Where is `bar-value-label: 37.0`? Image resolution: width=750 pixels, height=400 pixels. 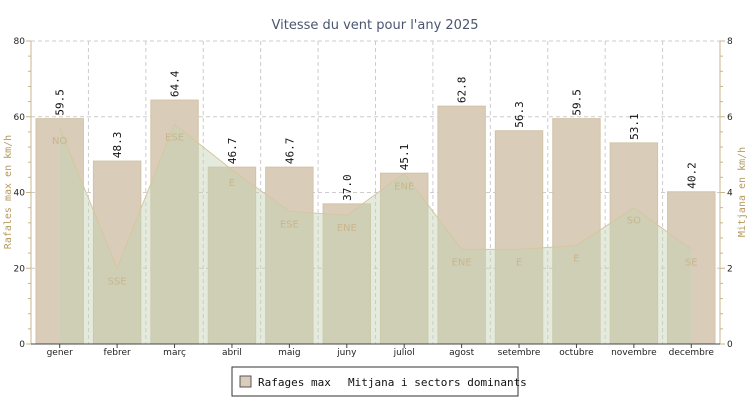
bar-value-label: 37.0 is located at coordinates (347, 187).